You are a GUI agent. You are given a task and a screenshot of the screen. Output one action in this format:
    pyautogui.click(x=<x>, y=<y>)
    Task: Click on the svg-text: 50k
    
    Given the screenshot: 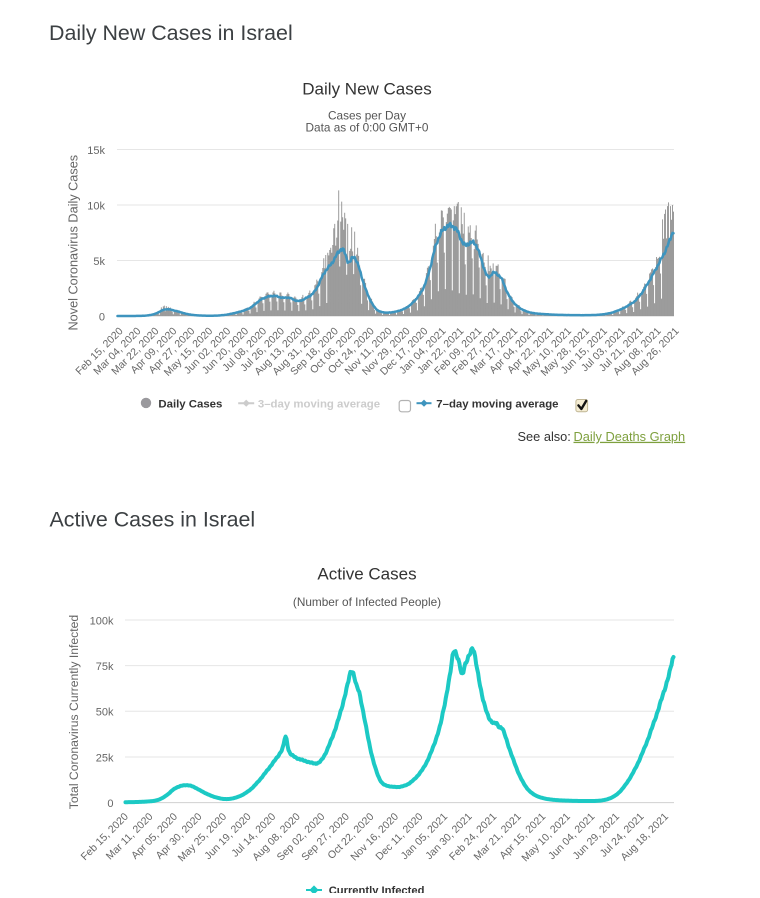 What is the action you would take?
    pyautogui.click(x=105, y=713)
    